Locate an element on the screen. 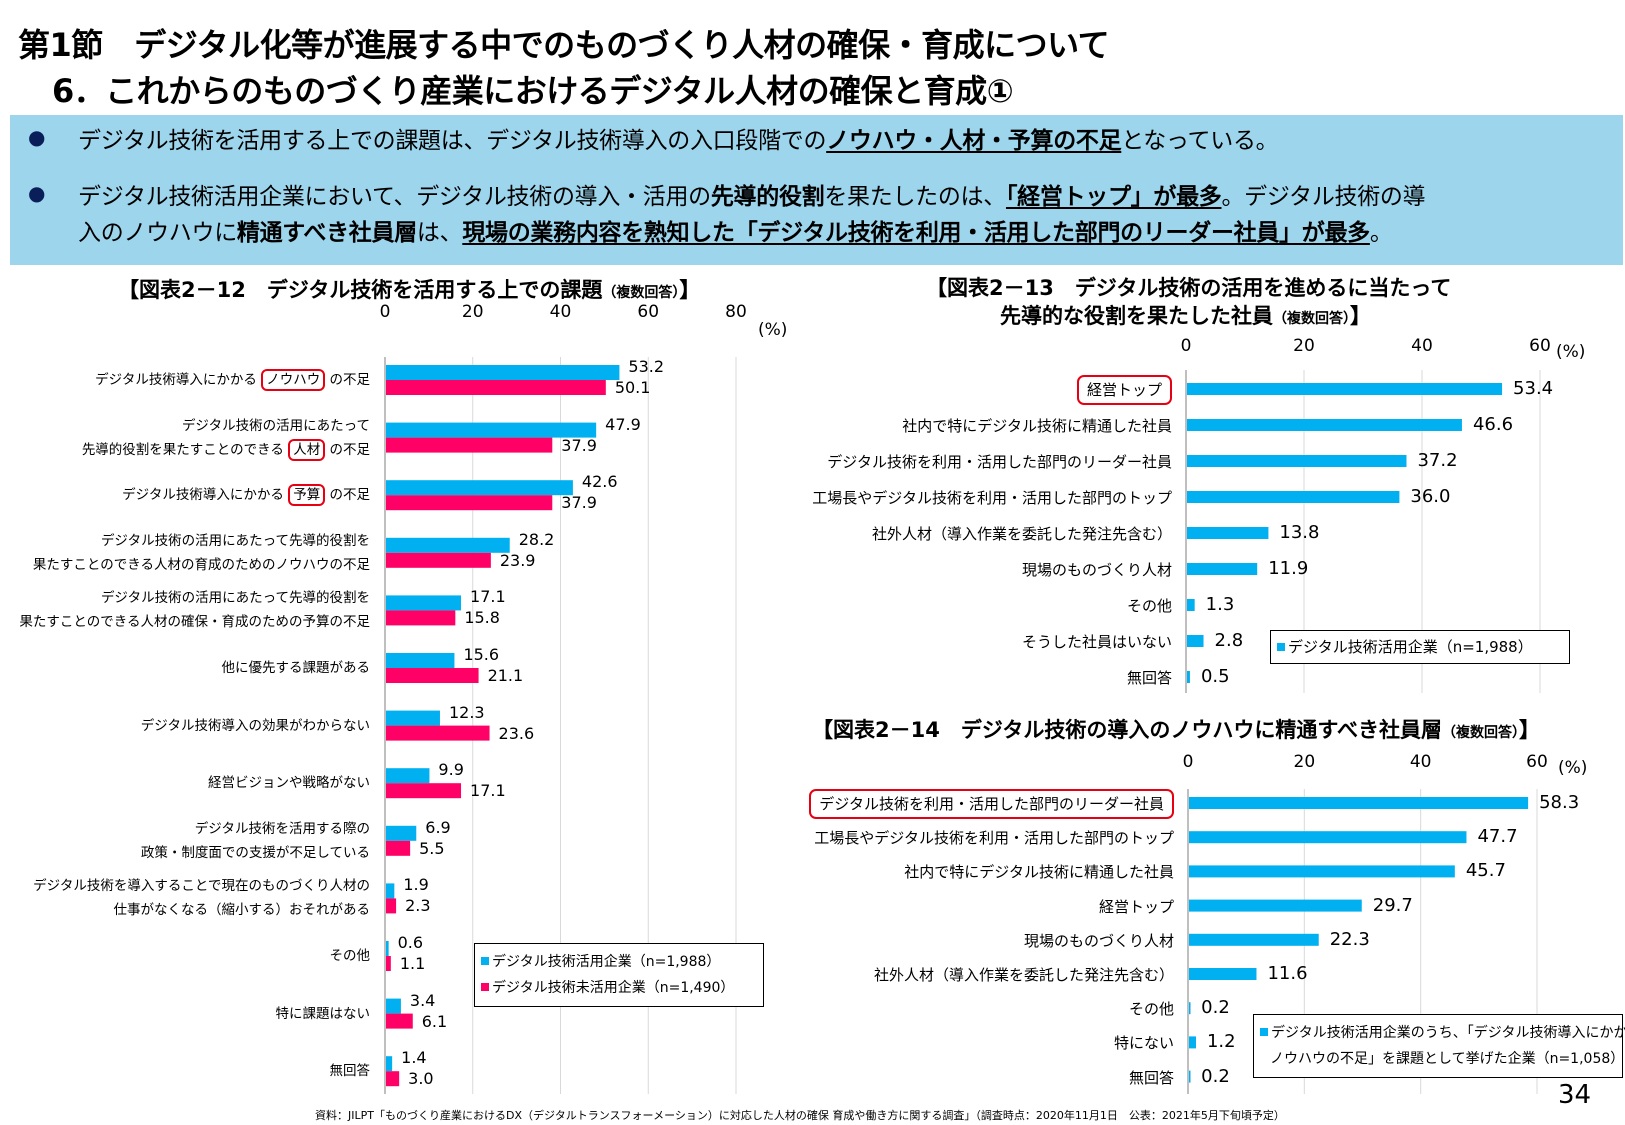 This screenshot has width=1625, height=1125. data-label: 5.5 is located at coordinates (432, 848).